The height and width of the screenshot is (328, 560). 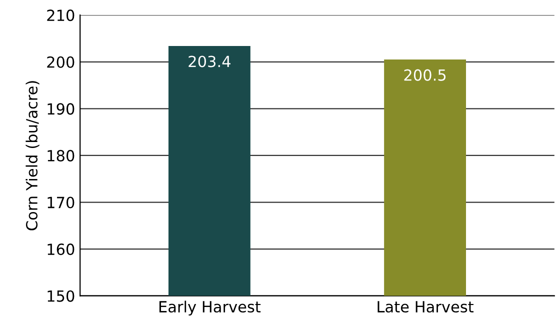 What do you see at coordinates (61, 250) in the screenshot?
I see `y-tick-label: 160` at bounding box center [61, 250].